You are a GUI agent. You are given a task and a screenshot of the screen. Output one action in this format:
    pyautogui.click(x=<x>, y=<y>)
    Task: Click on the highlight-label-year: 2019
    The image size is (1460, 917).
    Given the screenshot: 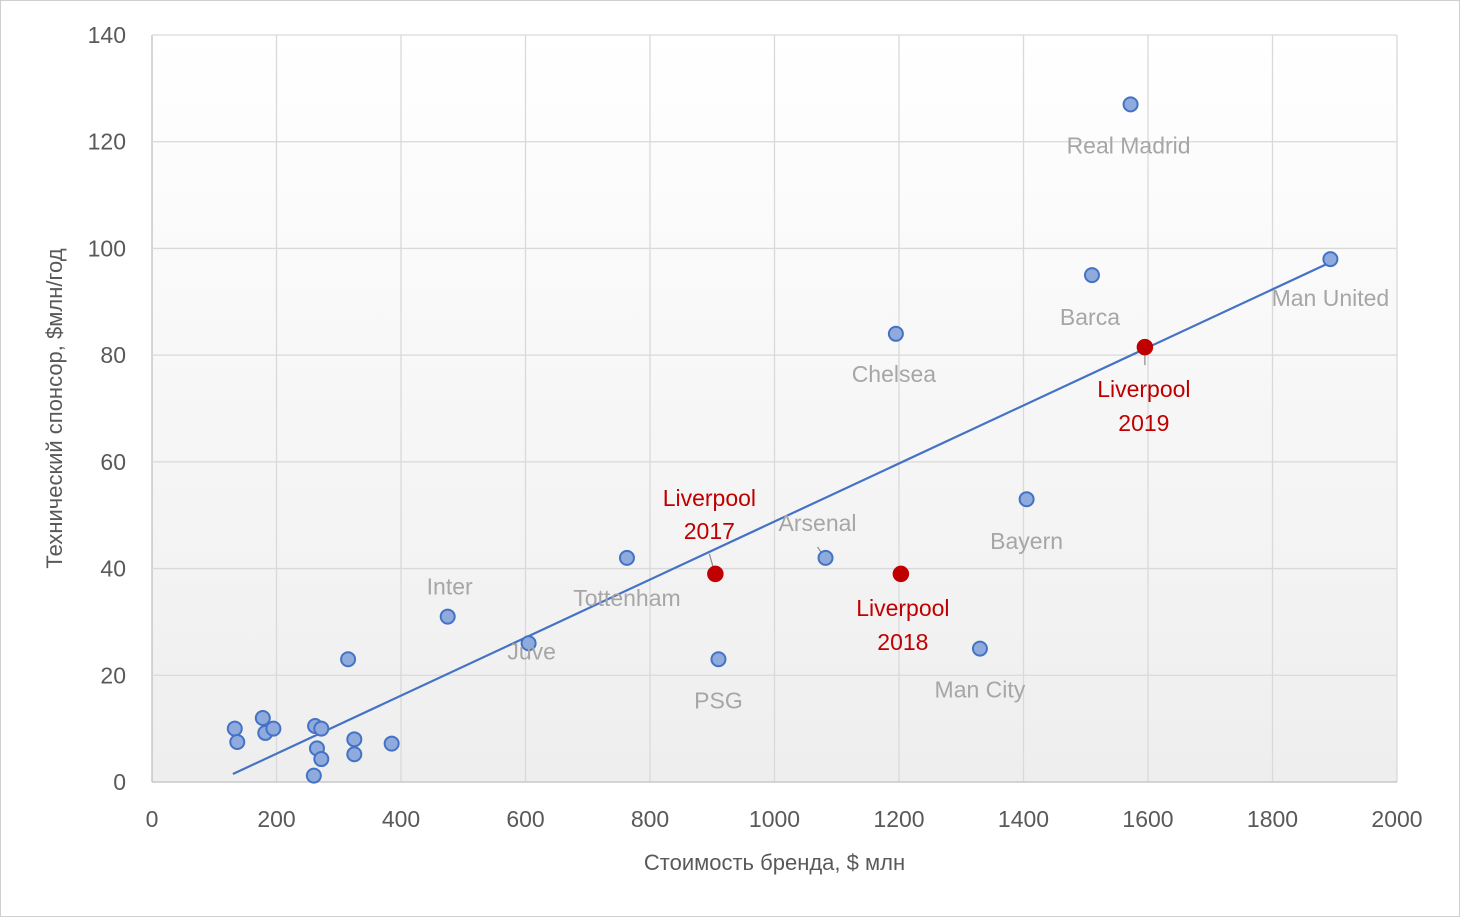 What is the action you would take?
    pyautogui.click(x=1143, y=423)
    